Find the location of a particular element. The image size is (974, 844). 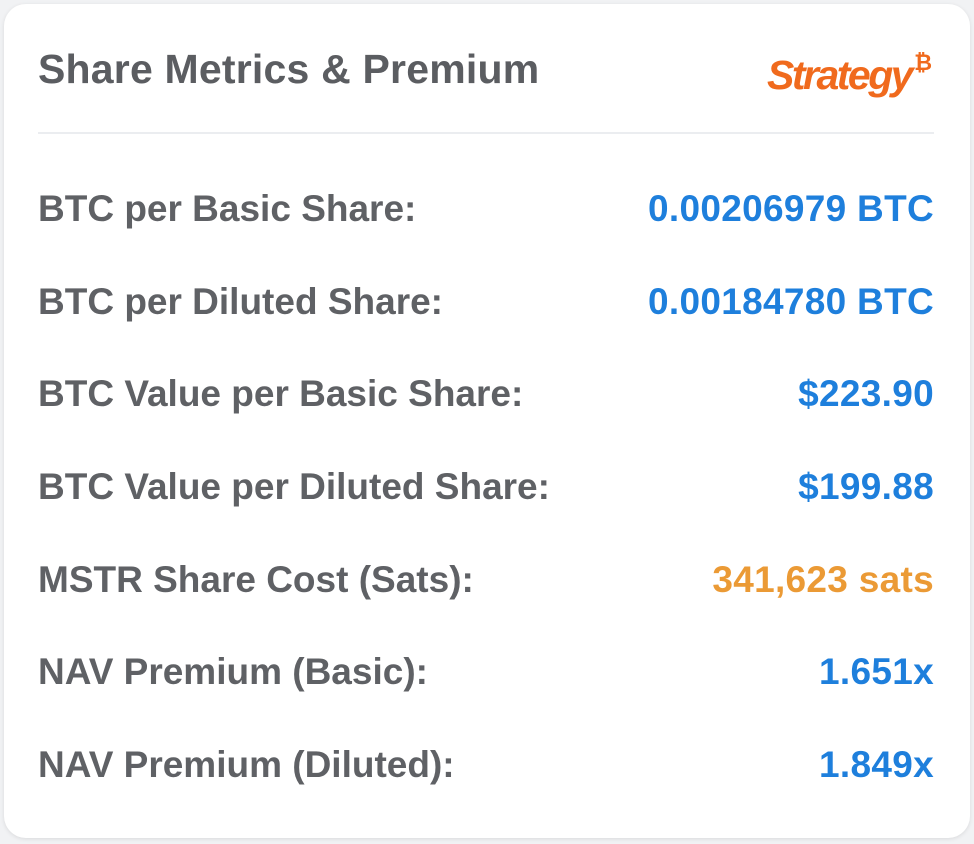

logo-text: Strategy is located at coordinates (840, 75).